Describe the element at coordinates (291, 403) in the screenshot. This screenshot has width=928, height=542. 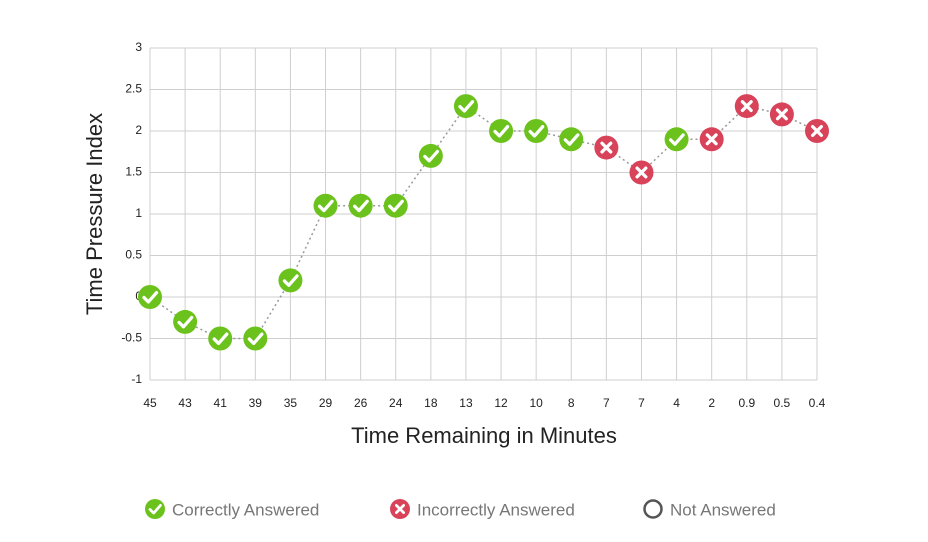
I see `x-tick-label: 35` at that location.